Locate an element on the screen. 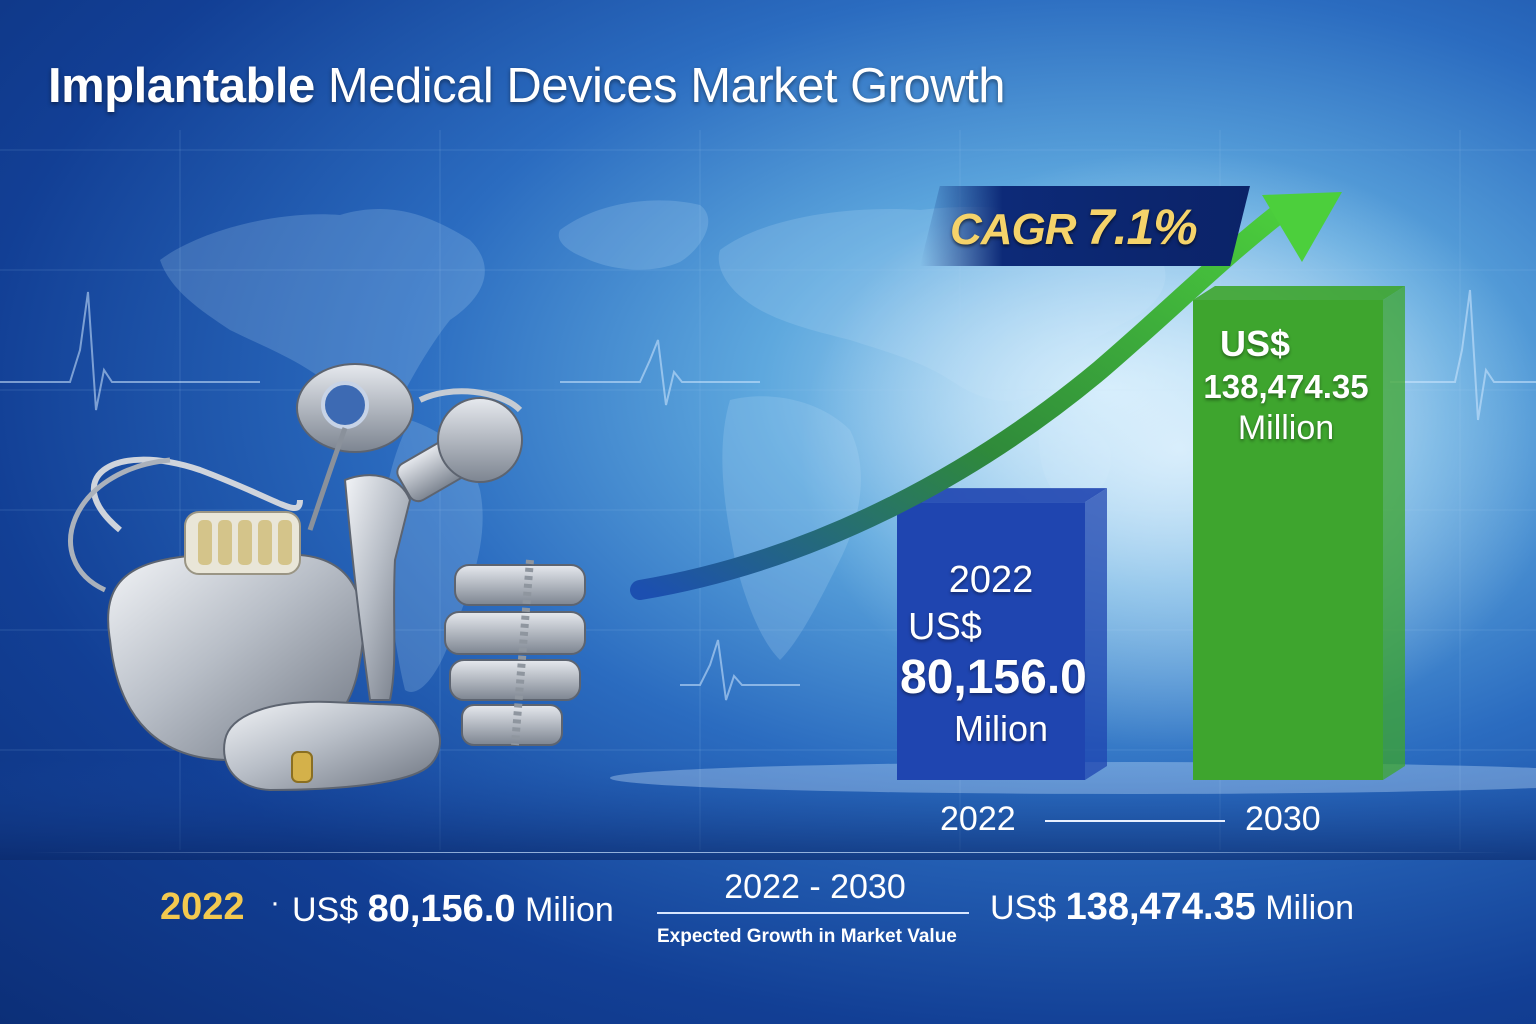 The image size is (1536, 1024). summary-start-prefix: US$ is located at coordinates (325, 910).